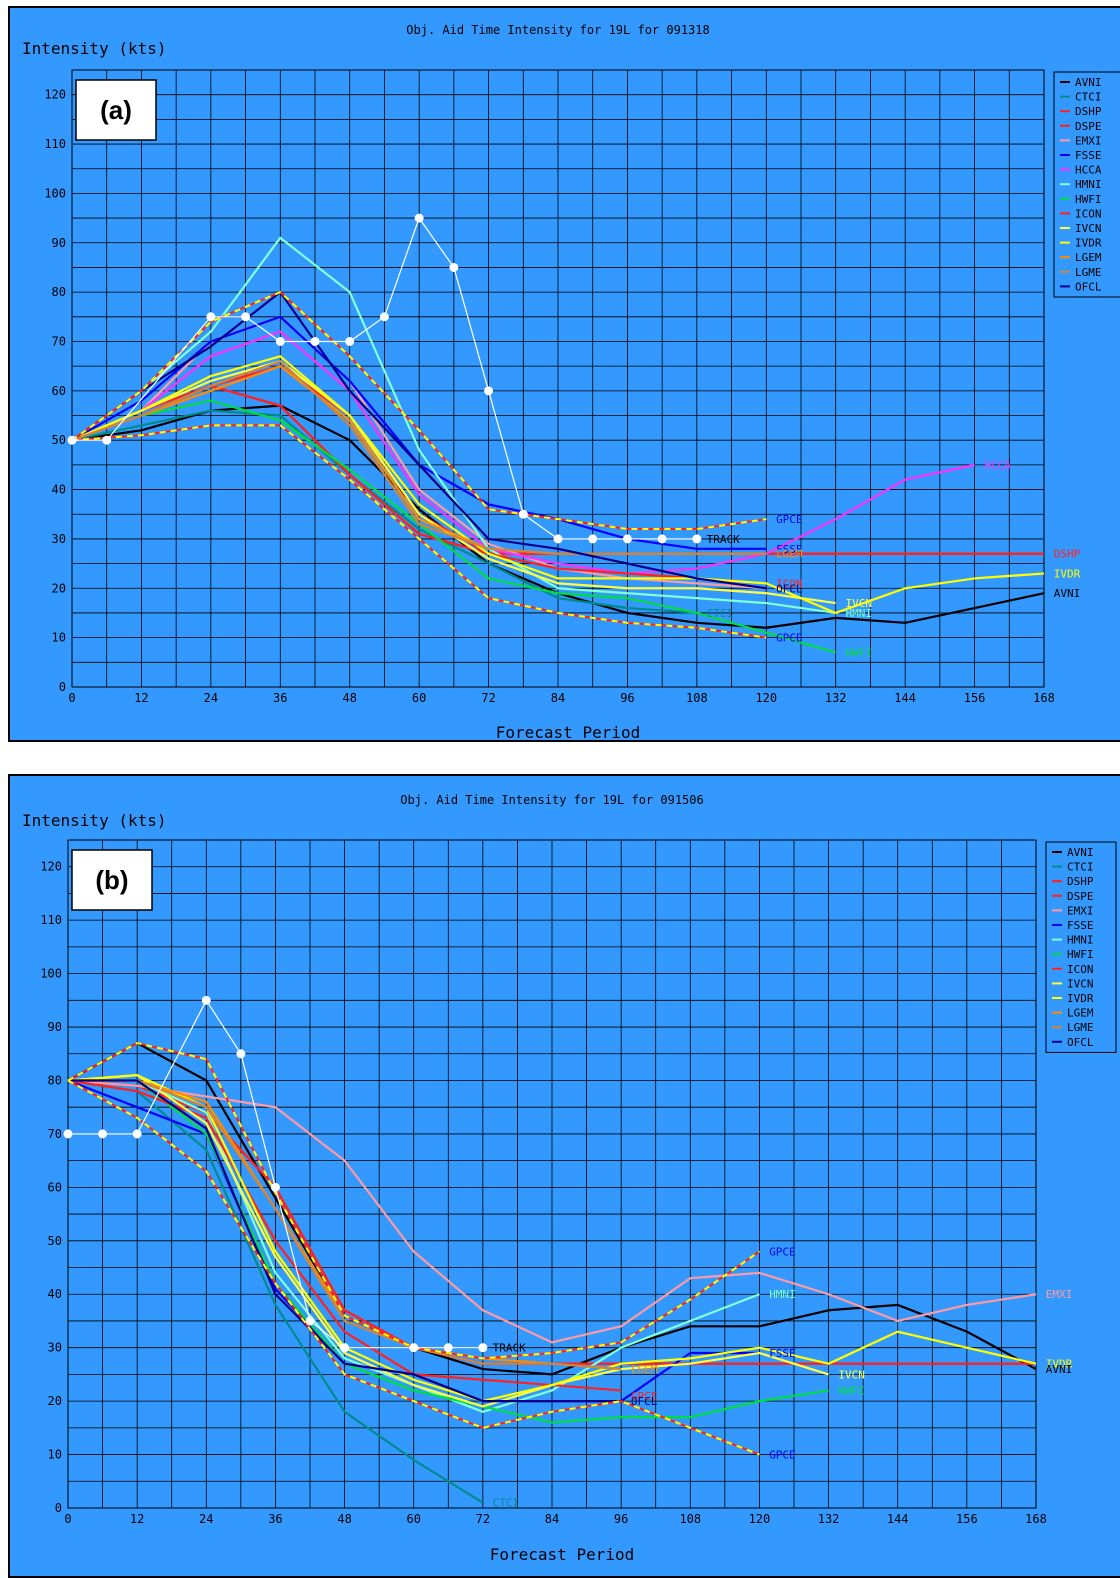  I want to click on legend-item-dspe: DSPE, so click(1088, 126).